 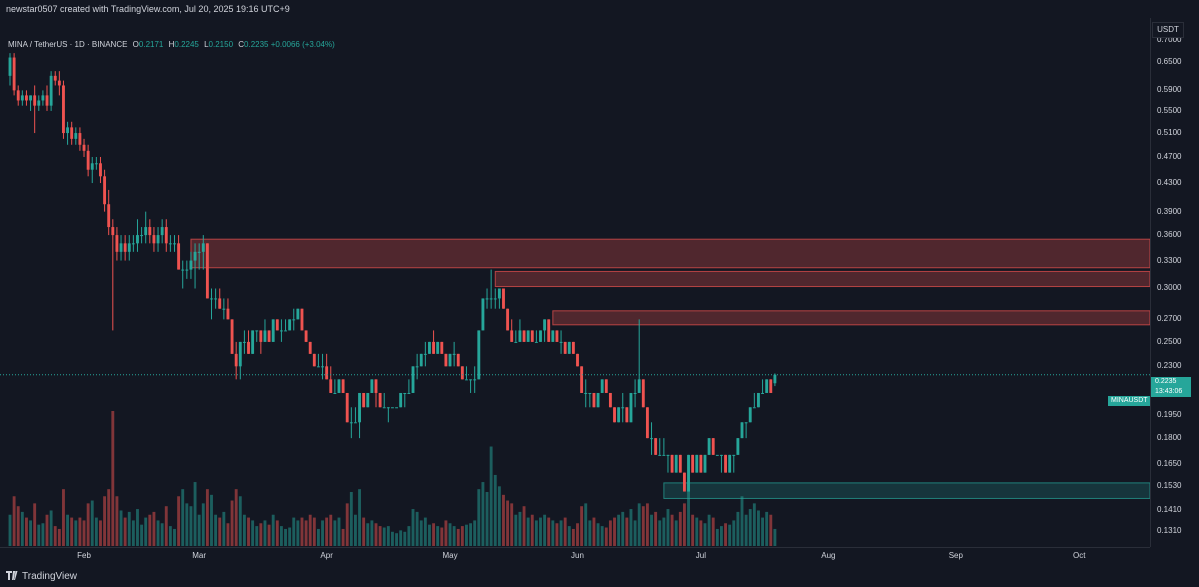 What do you see at coordinates (1169, 341) in the screenshot?
I see `price-tick-label: 0.2500` at bounding box center [1169, 341].